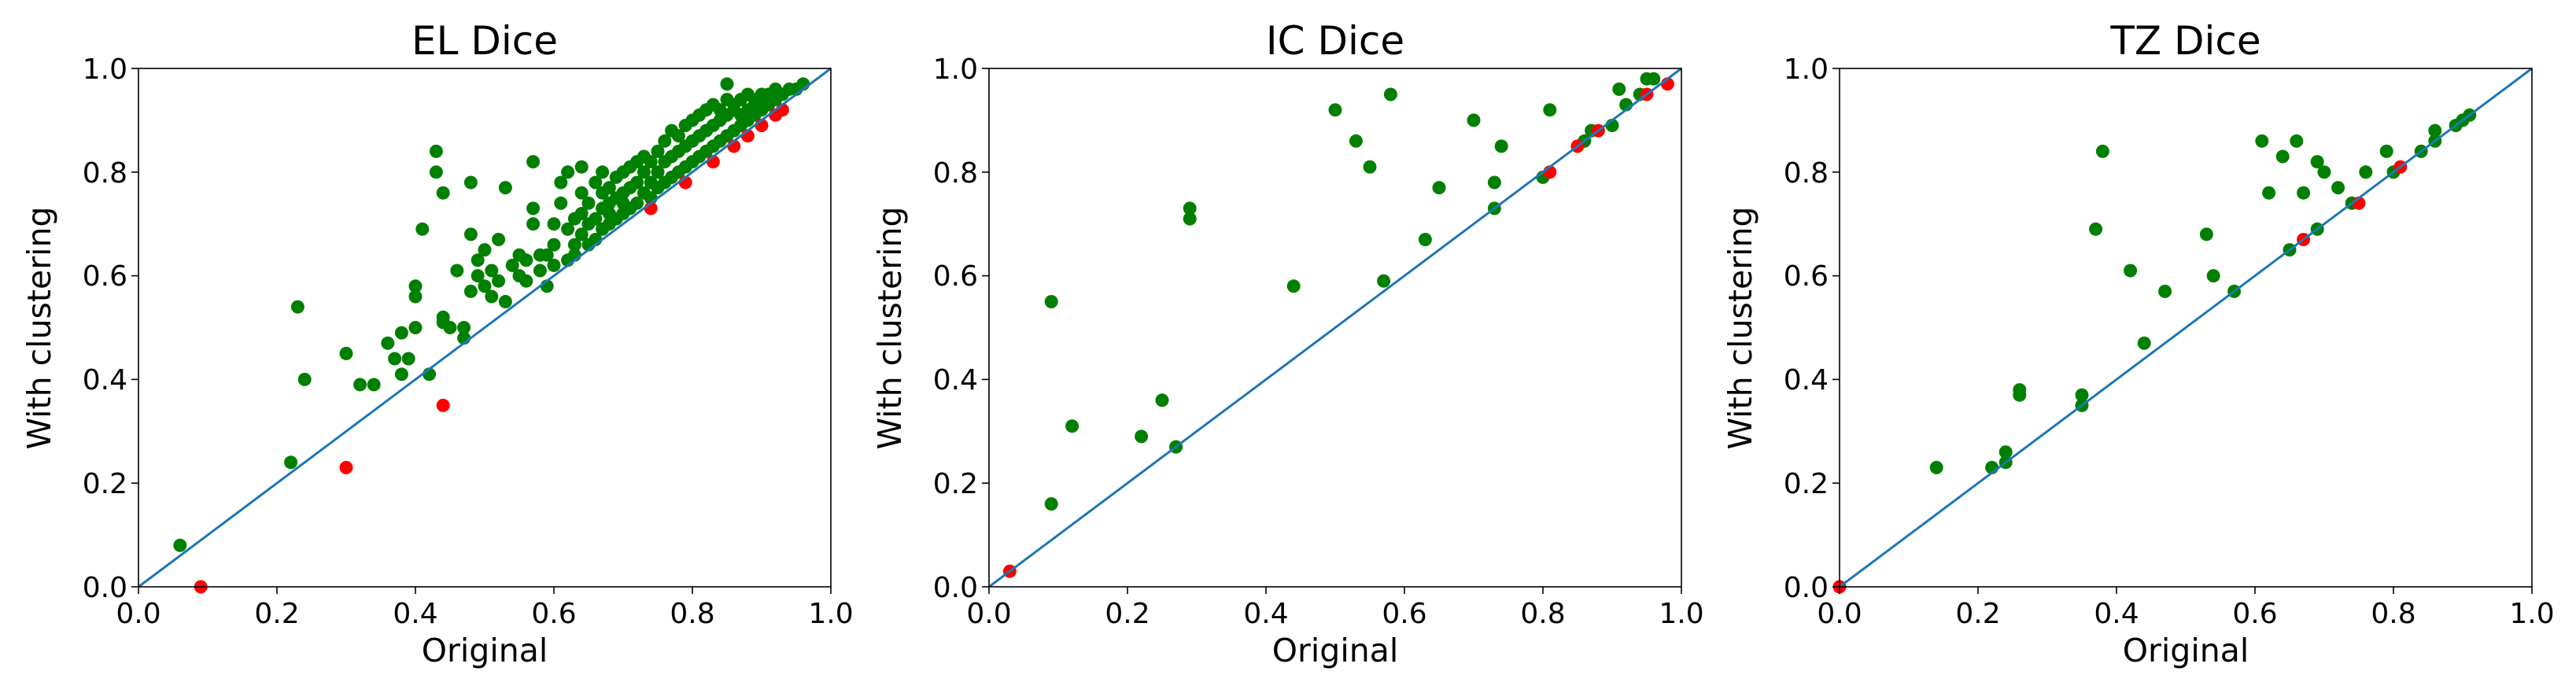 The image size is (2576, 693). What do you see at coordinates (989, 614) in the screenshot?
I see `x-tick-label: 0.0` at bounding box center [989, 614].